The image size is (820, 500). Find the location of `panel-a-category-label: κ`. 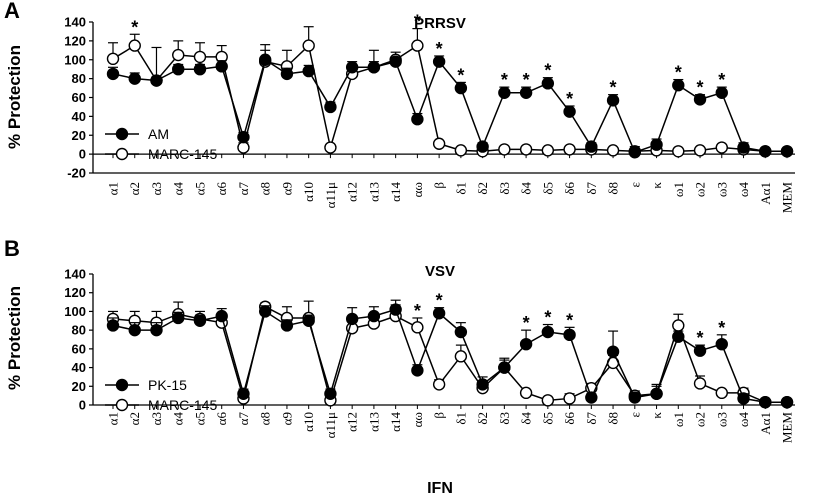

panel-a-category-label: κ is located at coordinates (656, 185).